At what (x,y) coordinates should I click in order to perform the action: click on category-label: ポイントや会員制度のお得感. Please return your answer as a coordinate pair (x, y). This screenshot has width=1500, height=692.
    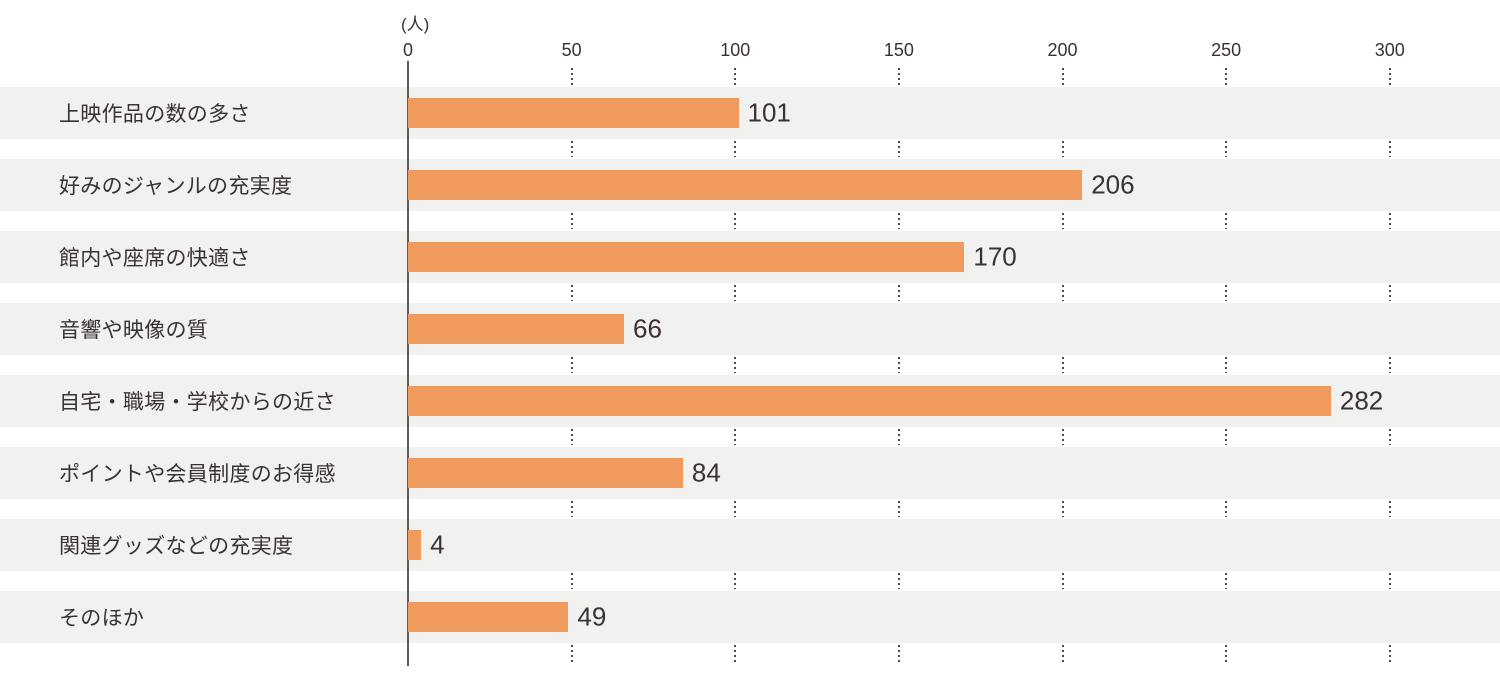
    Looking at the image, I should click on (197, 474).